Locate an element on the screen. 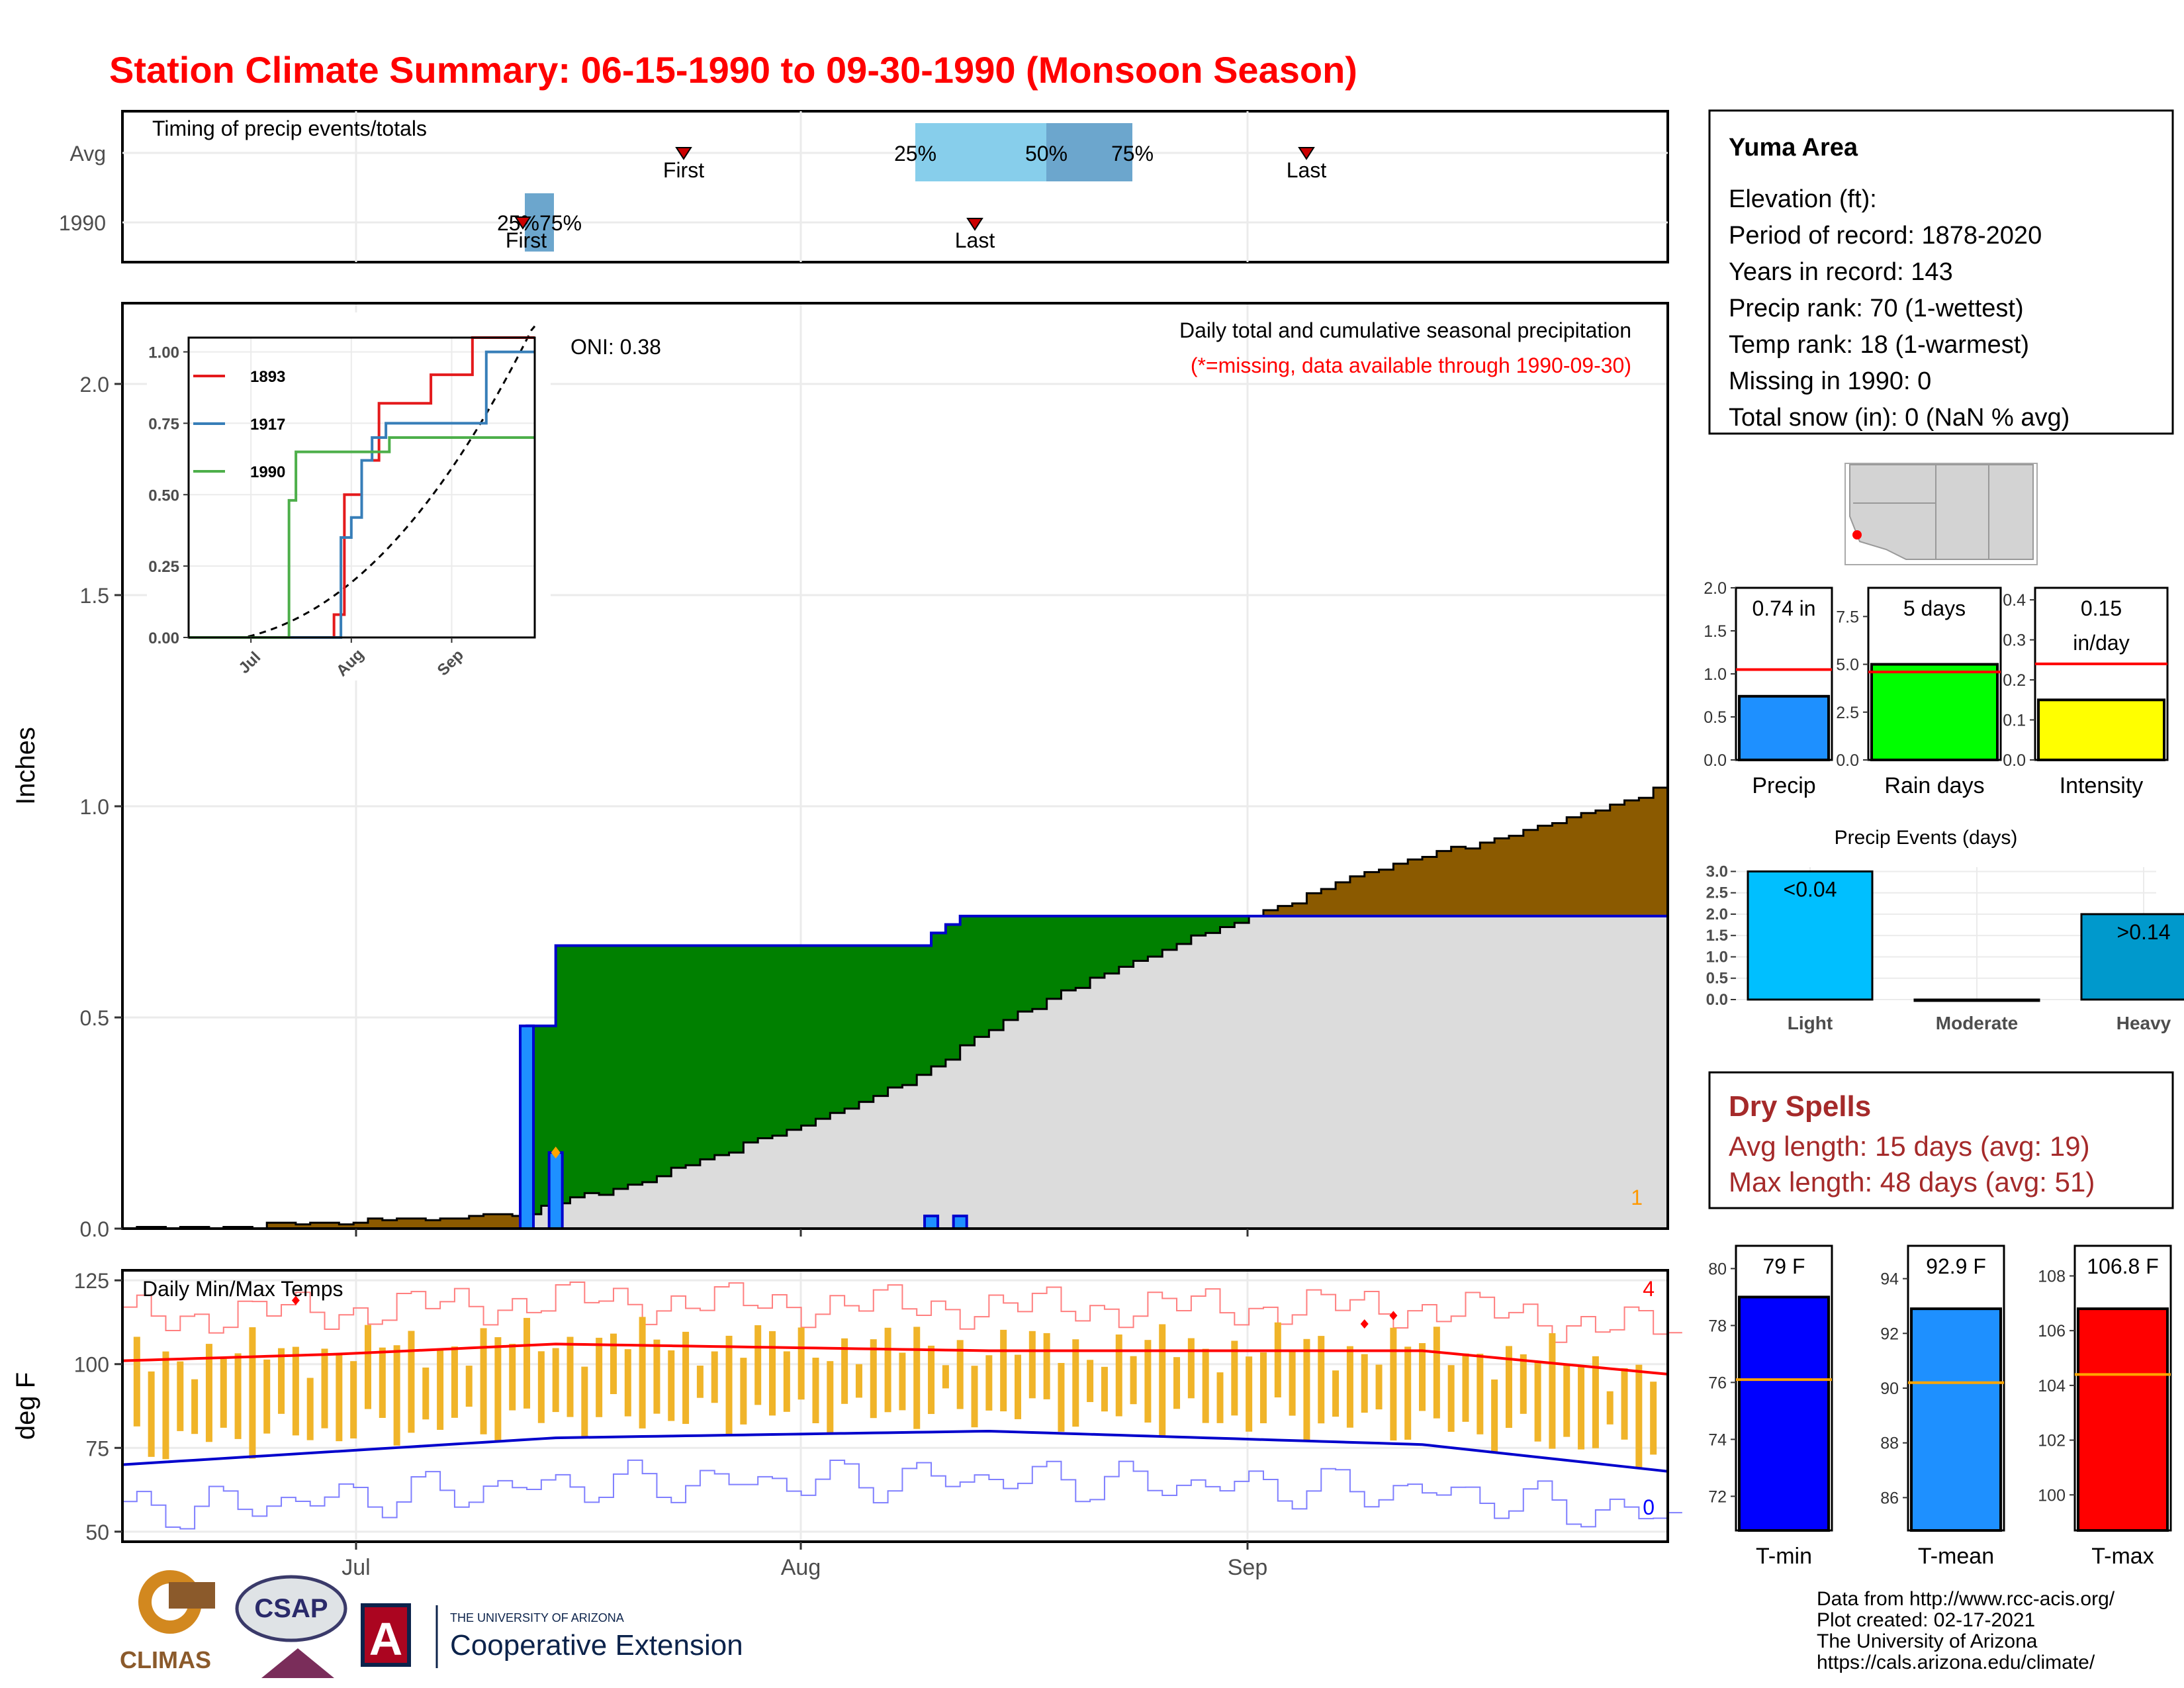  events-ytick-label: 2.5 is located at coordinates (1717, 893).